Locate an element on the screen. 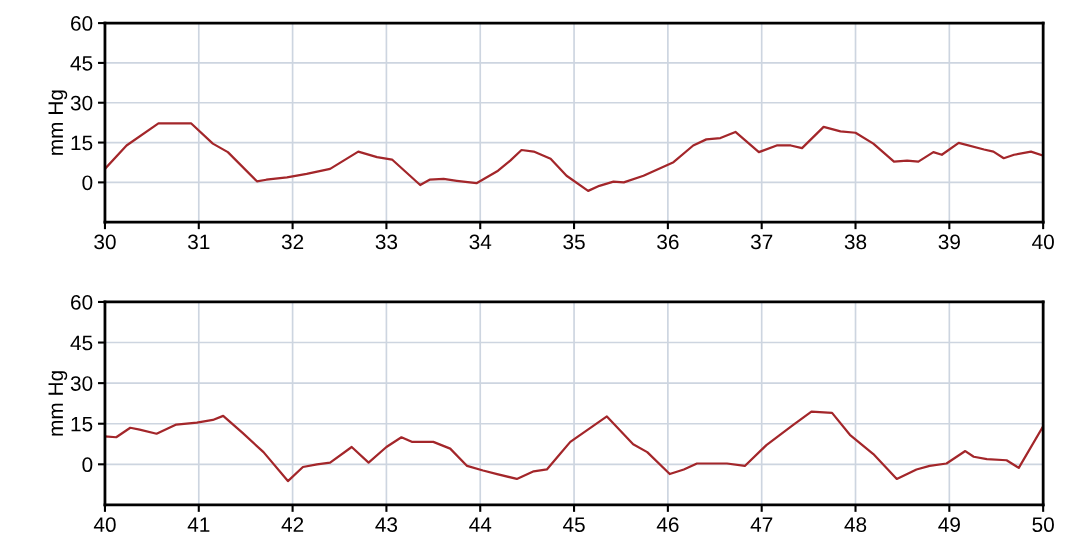 This screenshot has width=1071, height=550. x-tick-label: 30 is located at coordinates (105, 242).